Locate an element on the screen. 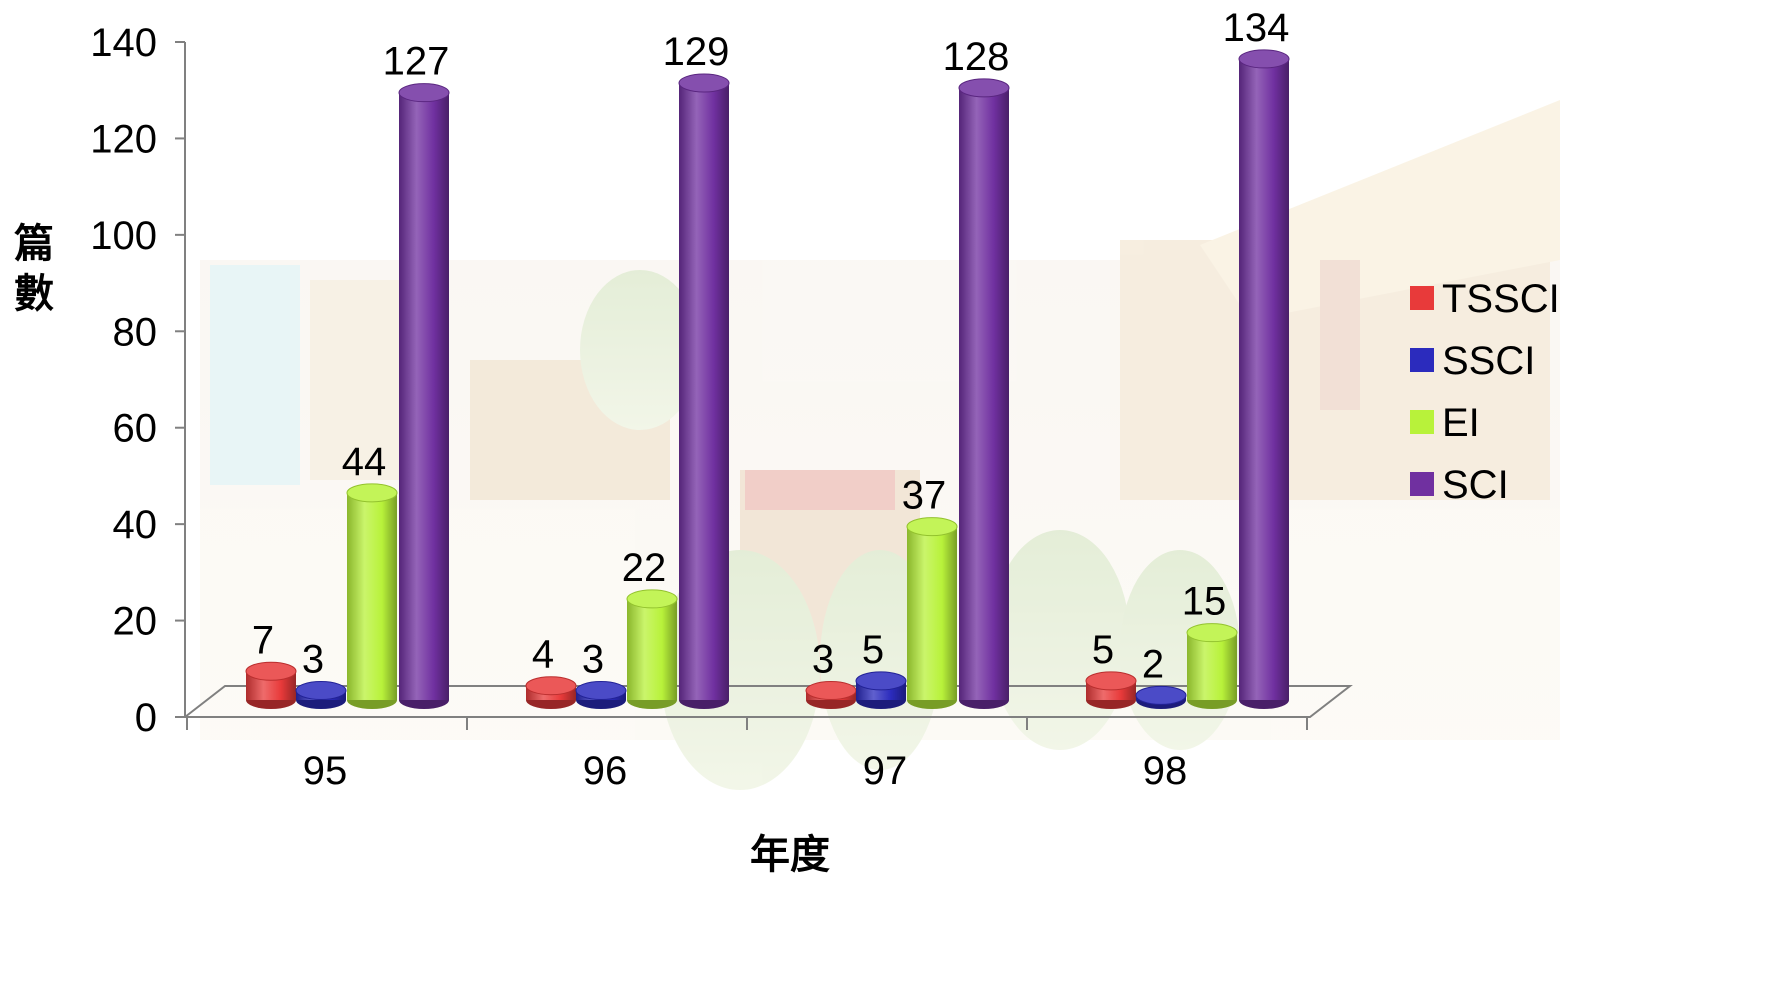 This screenshot has height=986, width=1769. data-label-ssci-96: 3 is located at coordinates (593, 660).